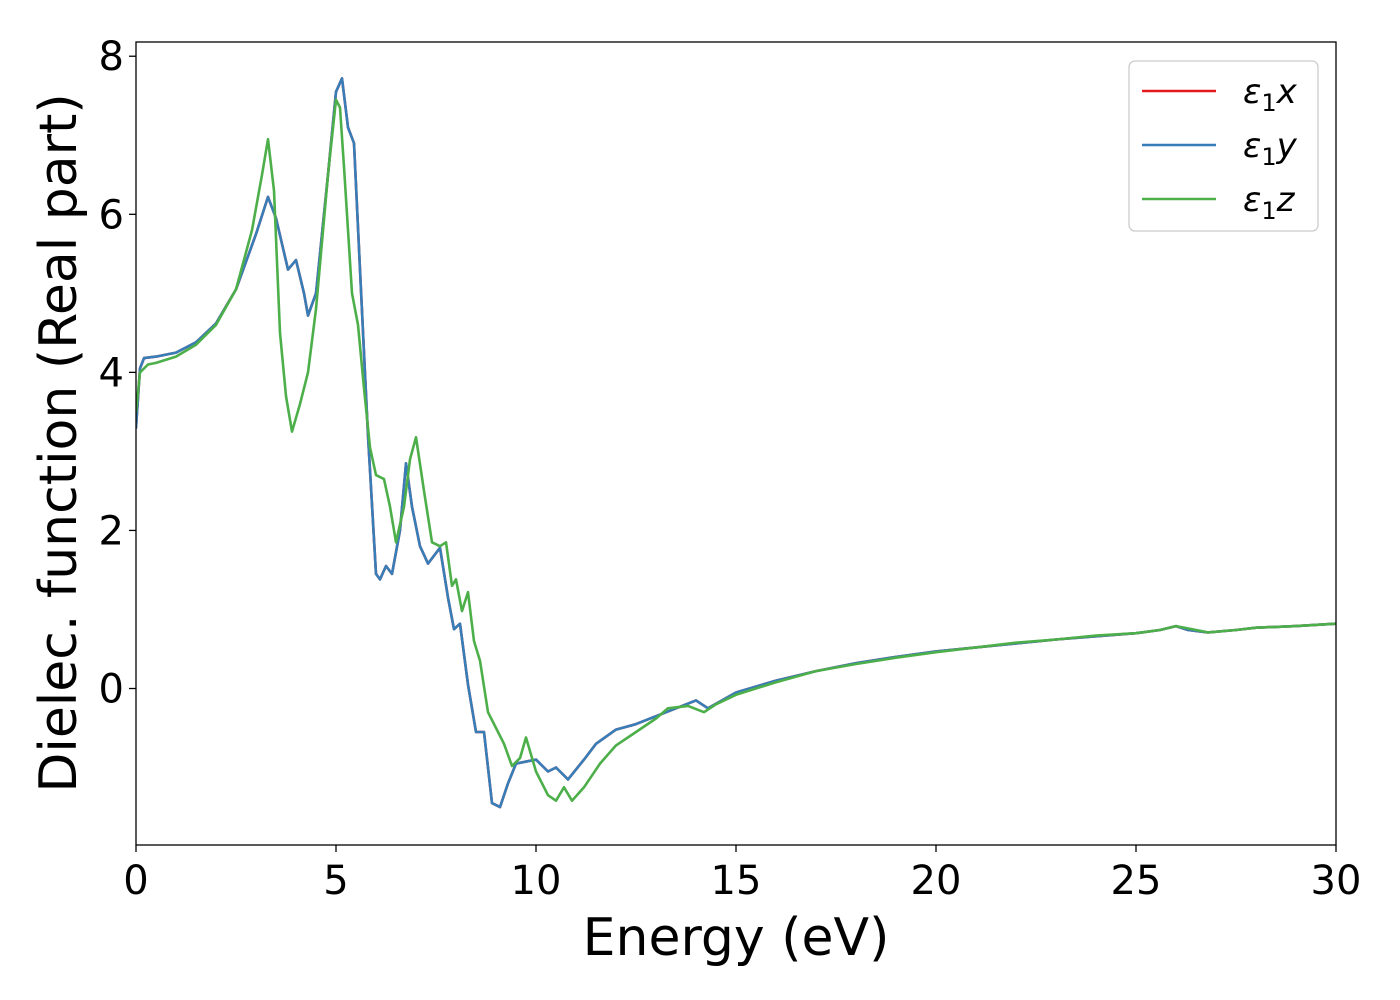  What do you see at coordinates (59, 442) in the screenshot?
I see `y-axis-label: Dielec. function (Real part)` at bounding box center [59, 442].